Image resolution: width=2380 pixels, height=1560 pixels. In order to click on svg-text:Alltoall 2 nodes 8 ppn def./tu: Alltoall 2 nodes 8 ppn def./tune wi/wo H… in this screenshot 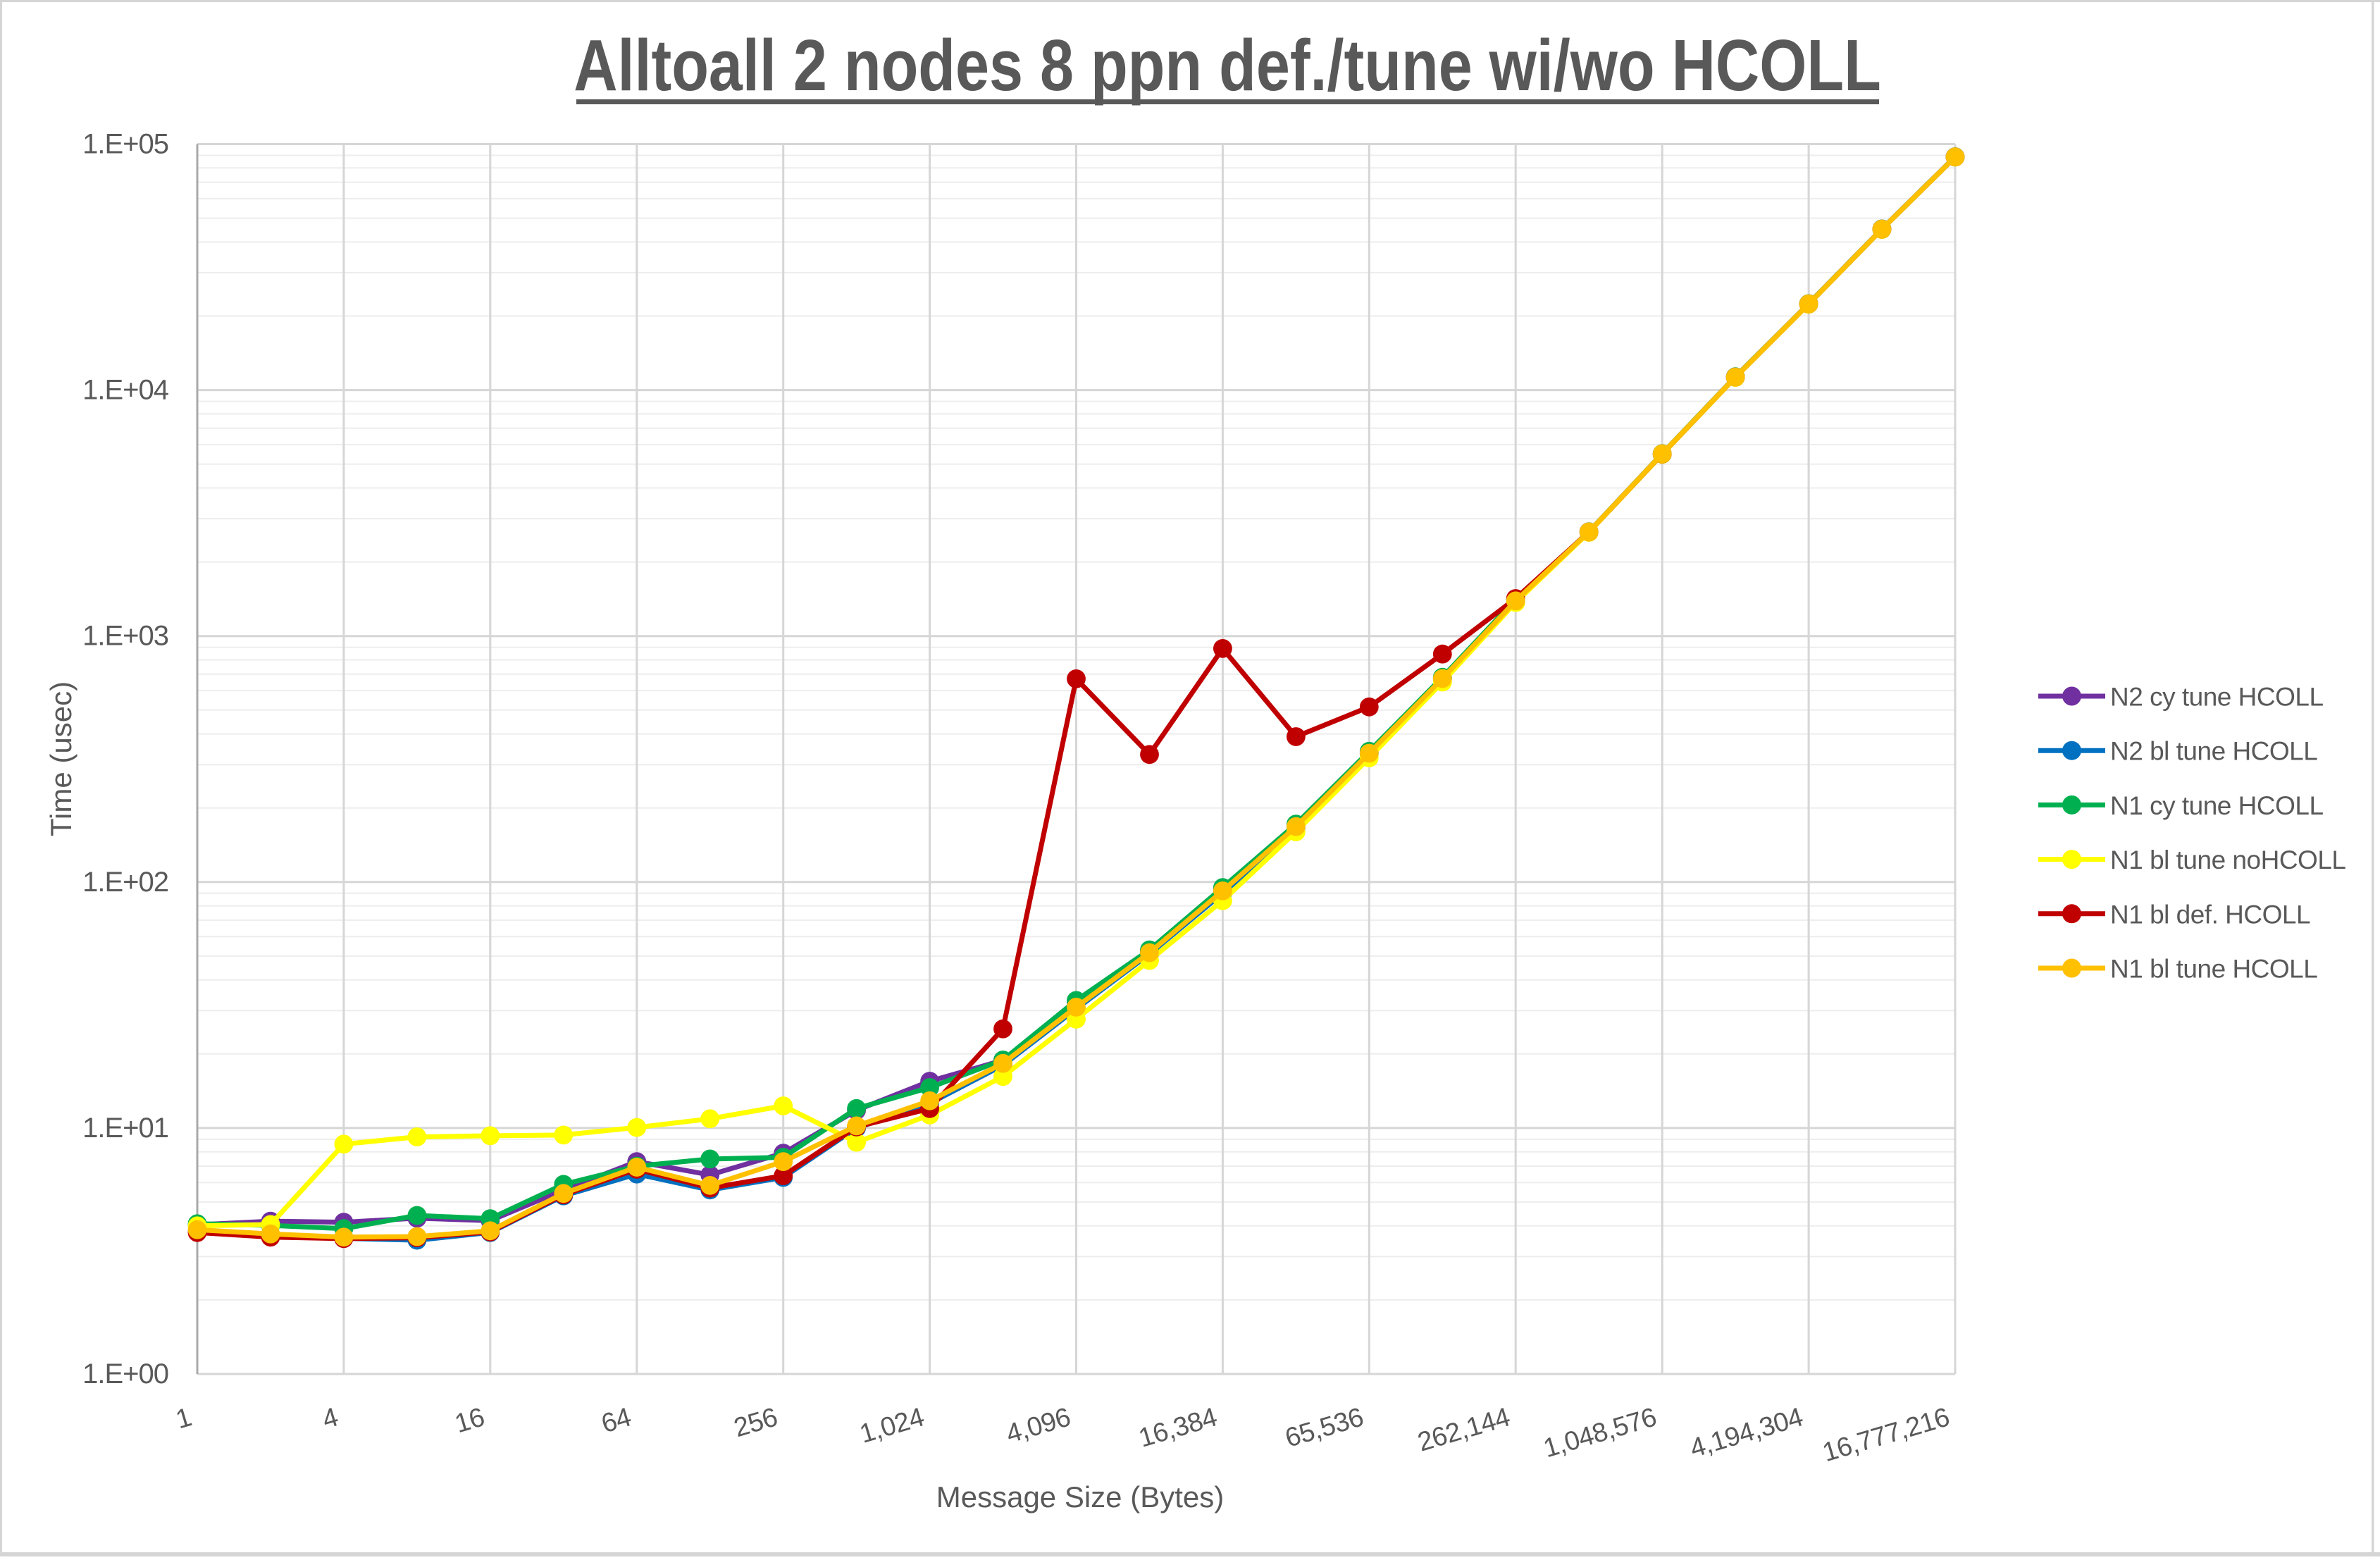, I will do `click(1227, 65)`.